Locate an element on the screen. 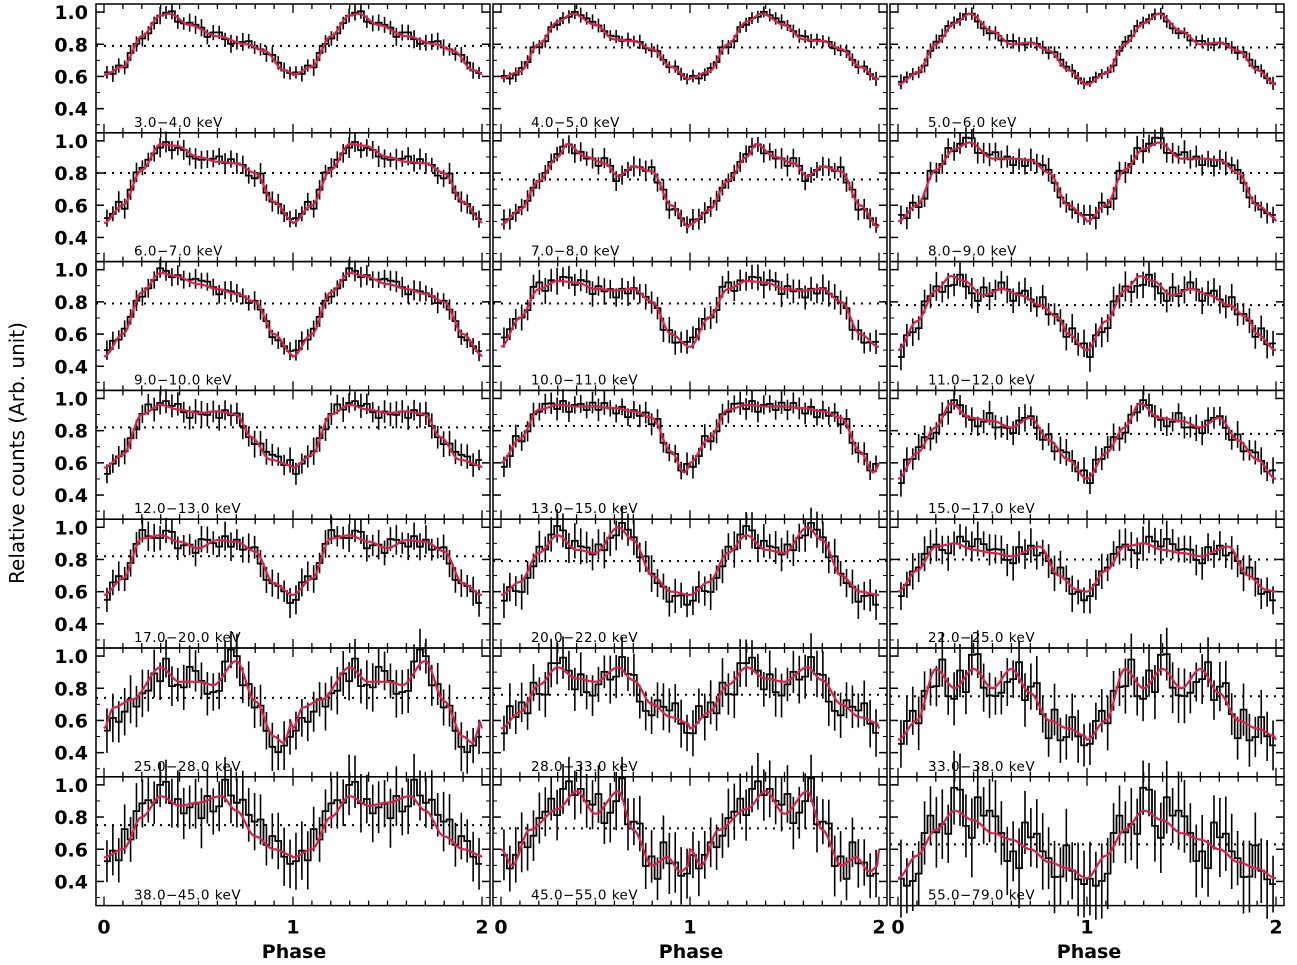 This screenshot has height=965, width=1297. x-axis-label-col2: Phase is located at coordinates (691, 952).